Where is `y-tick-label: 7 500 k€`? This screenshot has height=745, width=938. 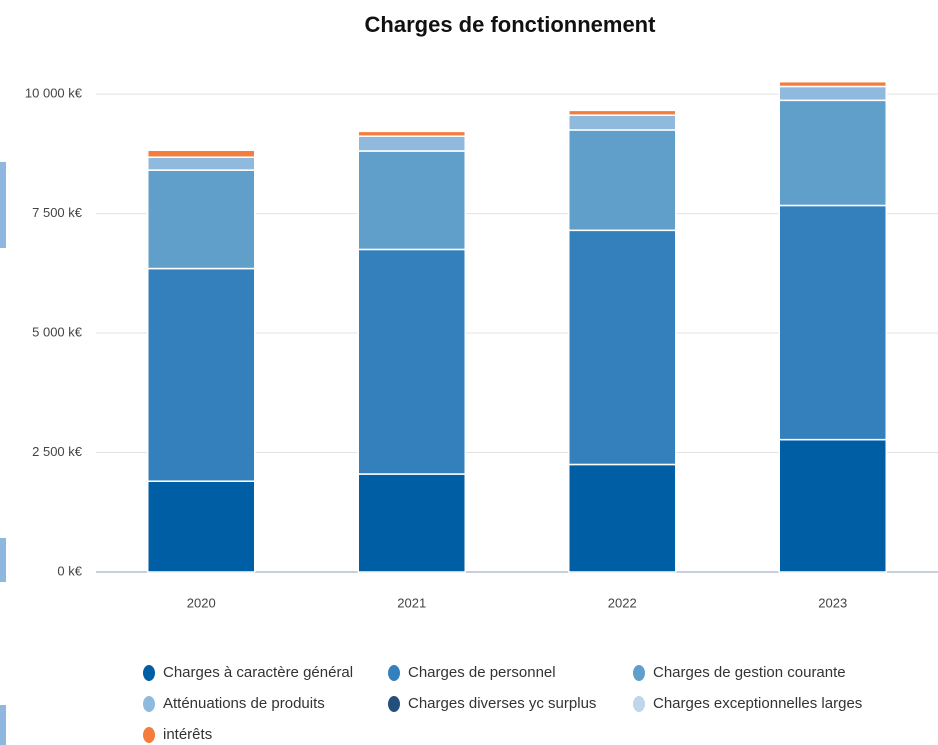
y-tick-label: 7 500 k€ is located at coordinates (57, 212).